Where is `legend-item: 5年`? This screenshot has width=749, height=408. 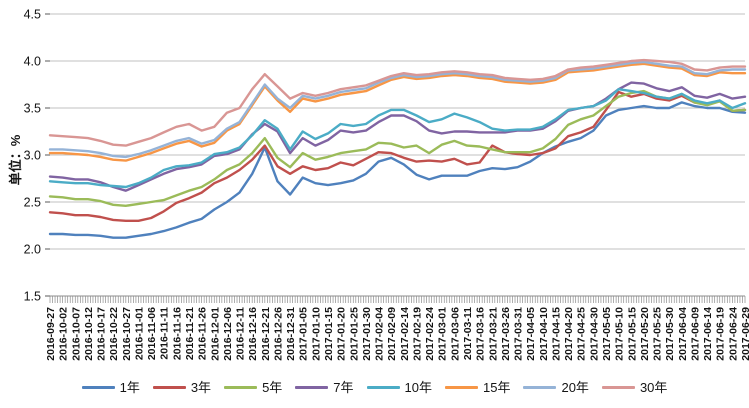 legend-item: 5年 is located at coordinates (253, 387).